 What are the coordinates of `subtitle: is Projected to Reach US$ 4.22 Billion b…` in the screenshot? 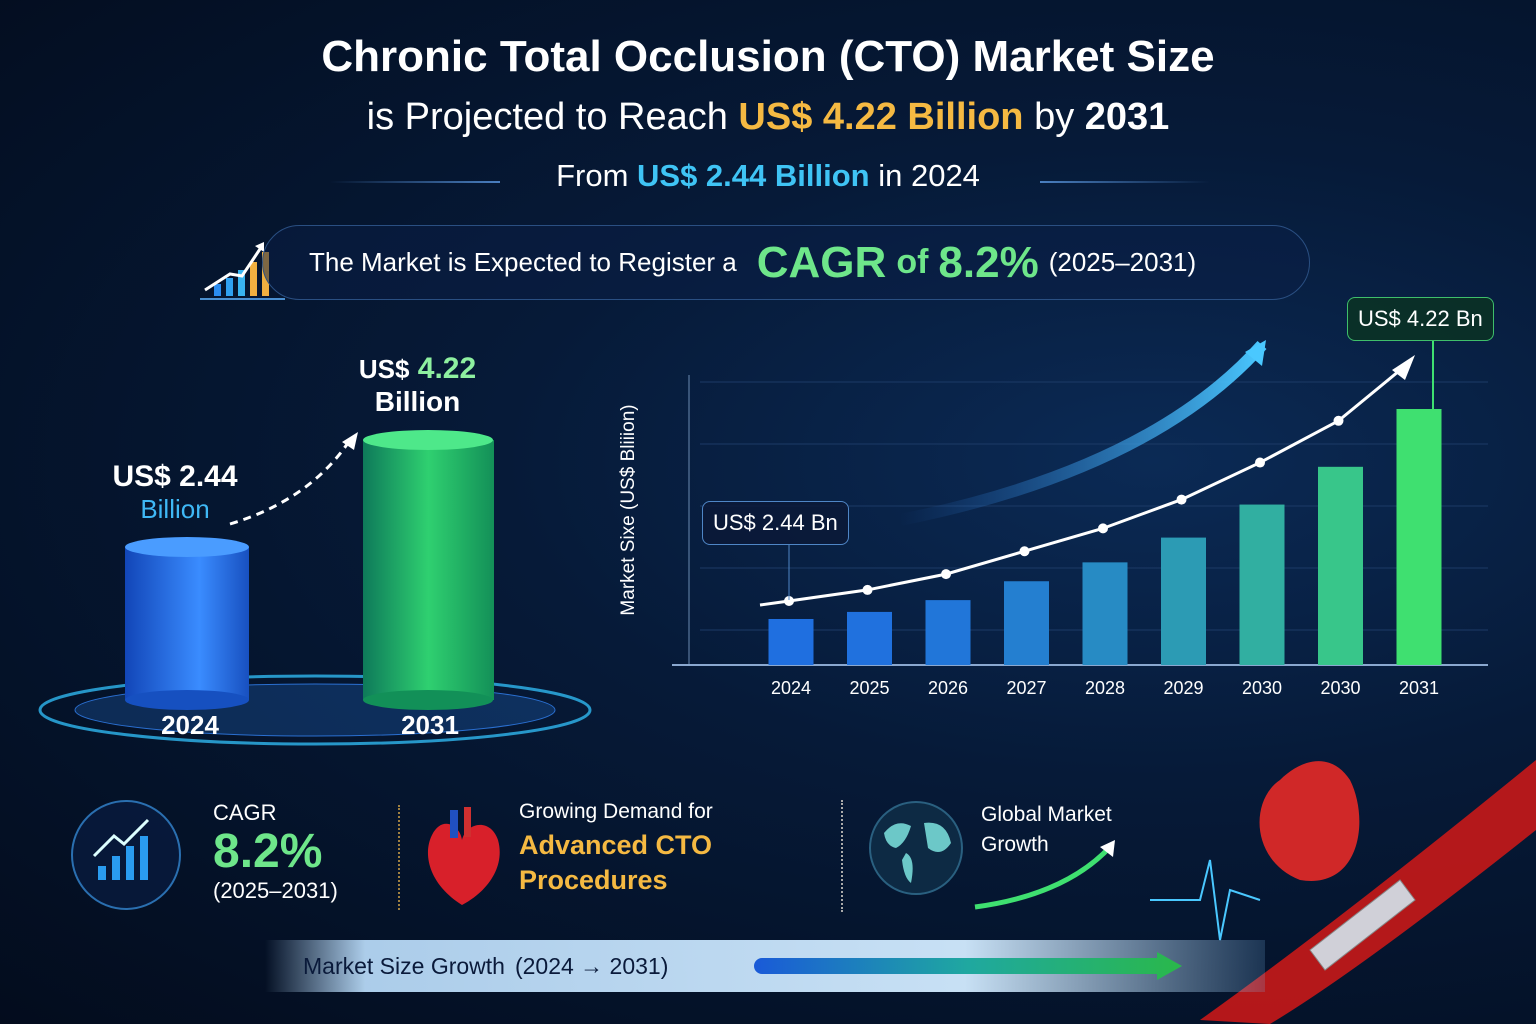 It's located at (768, 117).